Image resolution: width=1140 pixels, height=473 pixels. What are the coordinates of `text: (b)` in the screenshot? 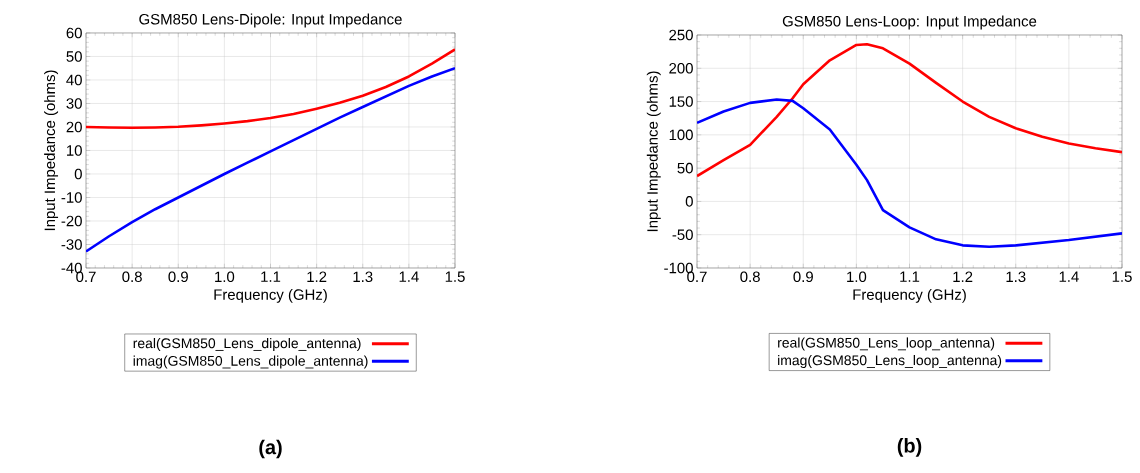 It's located at (909, 447).